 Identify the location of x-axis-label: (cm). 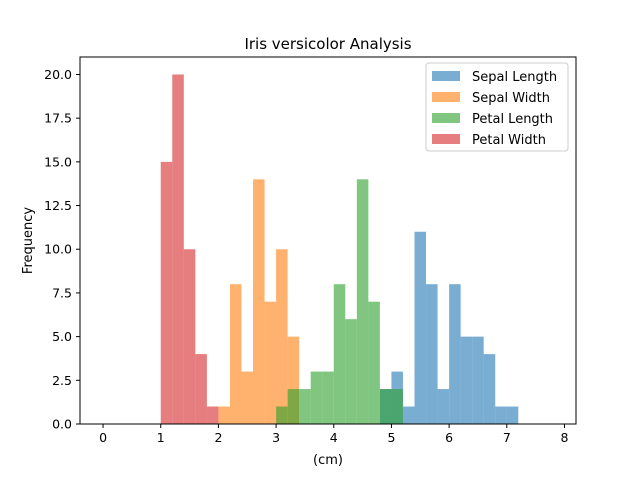
(328, 460).